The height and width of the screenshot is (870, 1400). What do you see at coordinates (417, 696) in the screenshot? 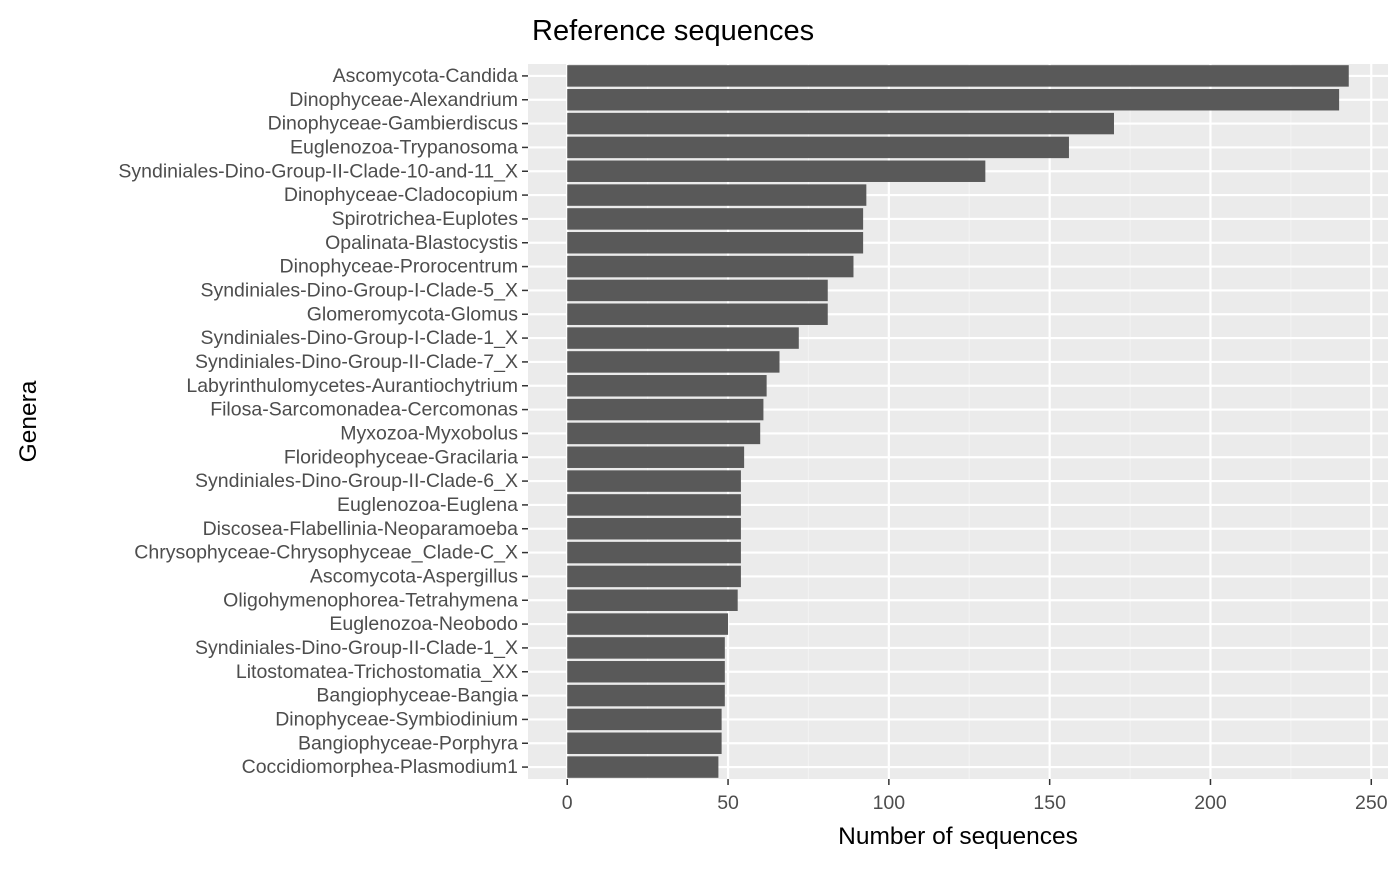
I see `y-tick-label: Bangiophyceae-Bangia` at bounding box center [417, 696].